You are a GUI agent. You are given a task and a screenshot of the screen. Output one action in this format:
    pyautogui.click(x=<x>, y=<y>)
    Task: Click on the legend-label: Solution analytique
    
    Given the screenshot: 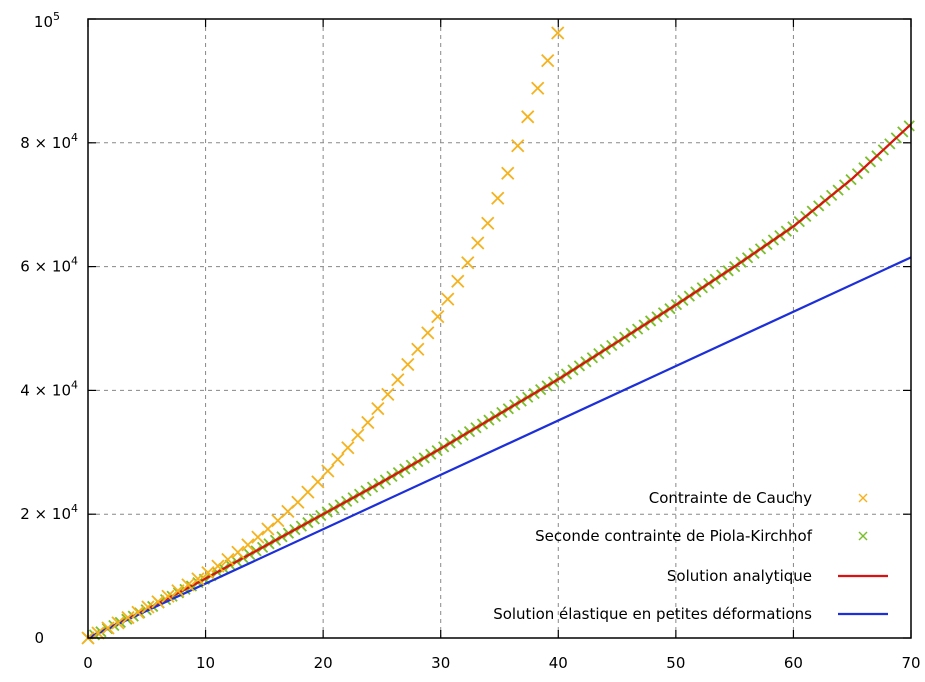 What is the action you would take?
    pyautogui.click(x=739, y=576)
    